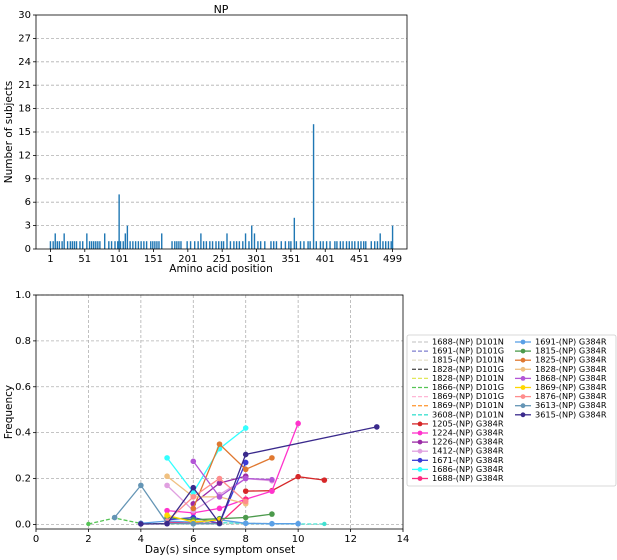 This screenshot has width=617, height=560. Describe the element at coordinates (458, 342) in the screenshot. I see `legend-entry: 1688-(NP) D101N` at that location.